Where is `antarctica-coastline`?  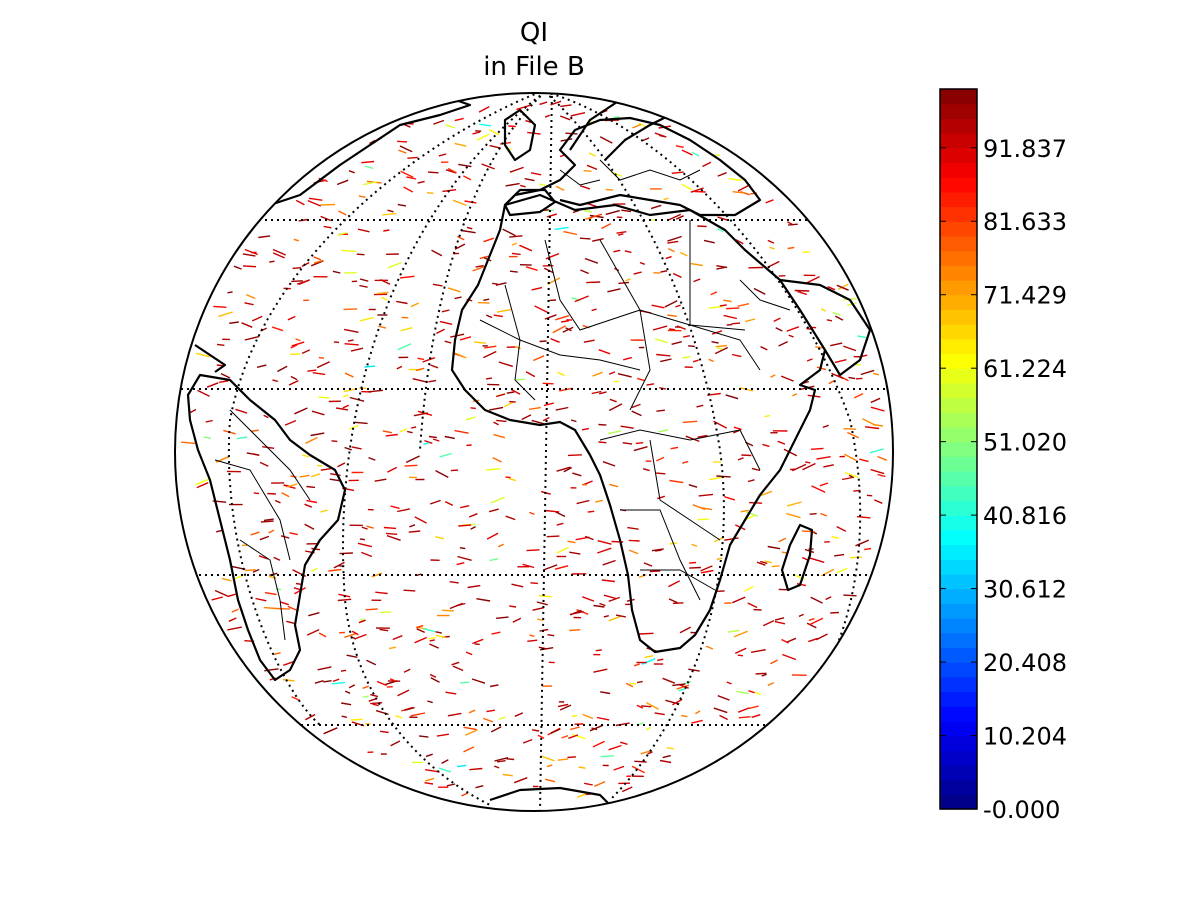 antarctica-coastline is located at coordinates (550, 796).